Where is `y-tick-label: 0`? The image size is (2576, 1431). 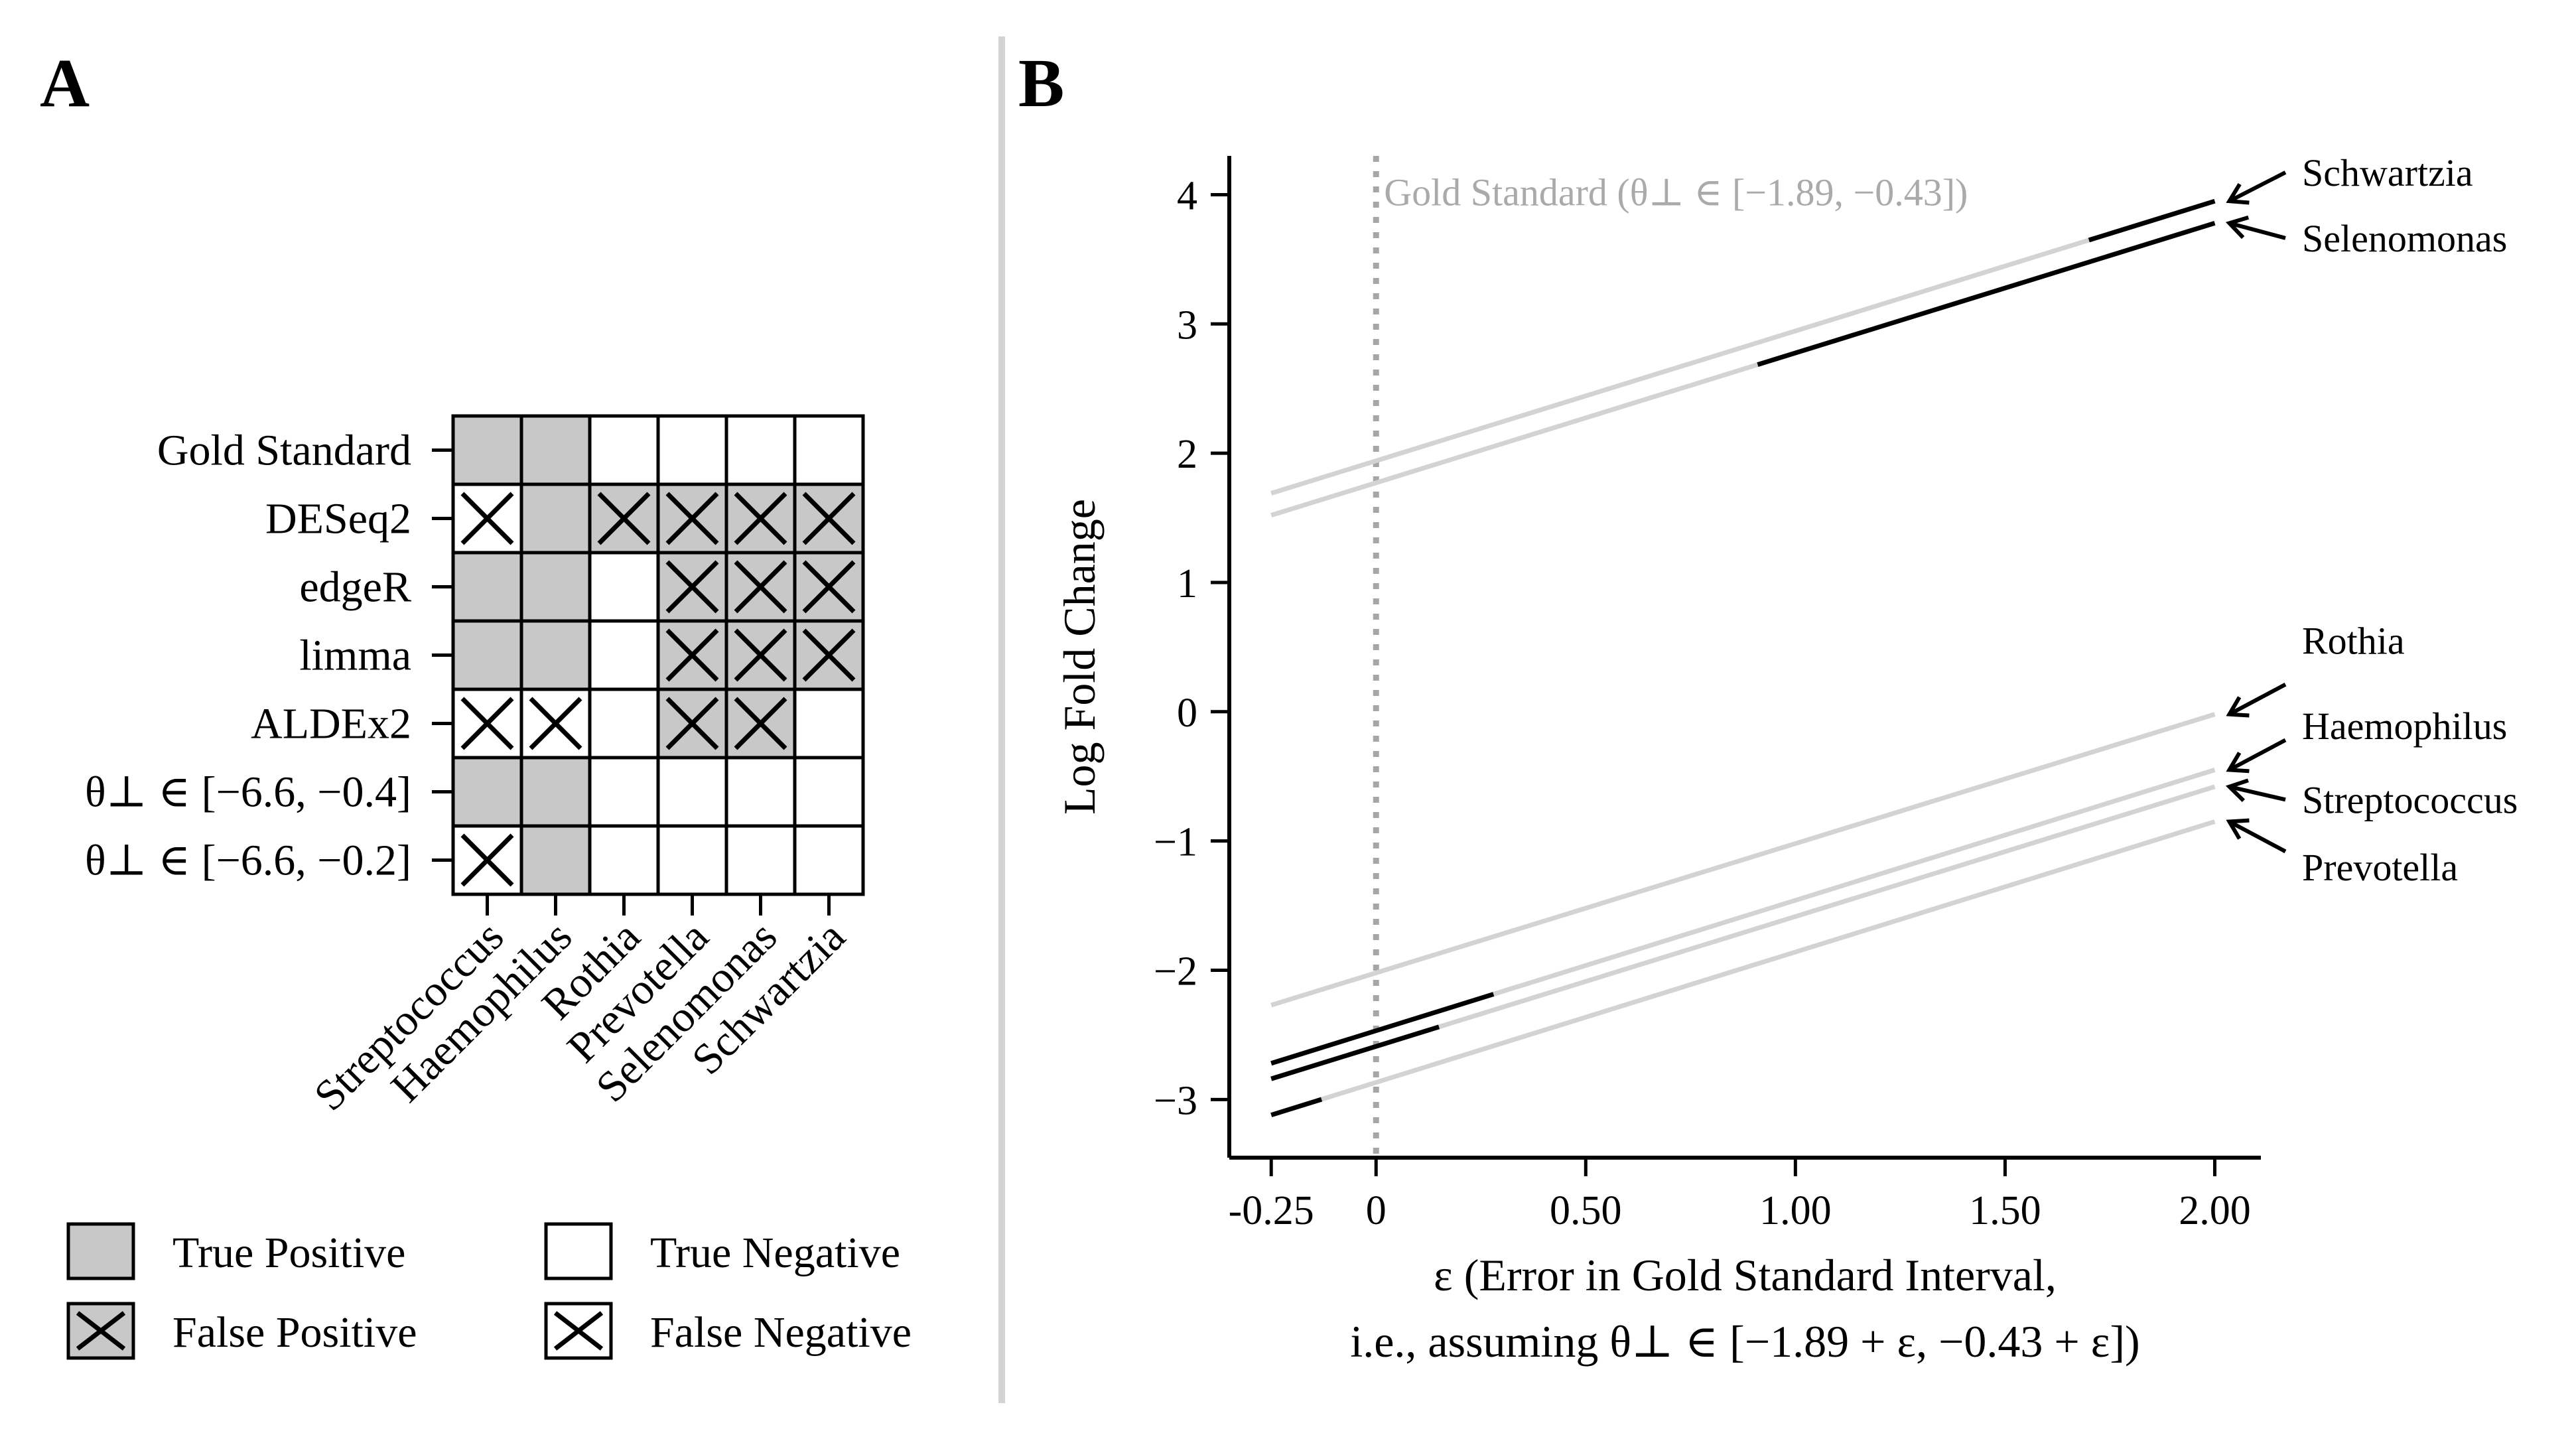 y-tick-label: 0 is located at coordinates (1187, 713).